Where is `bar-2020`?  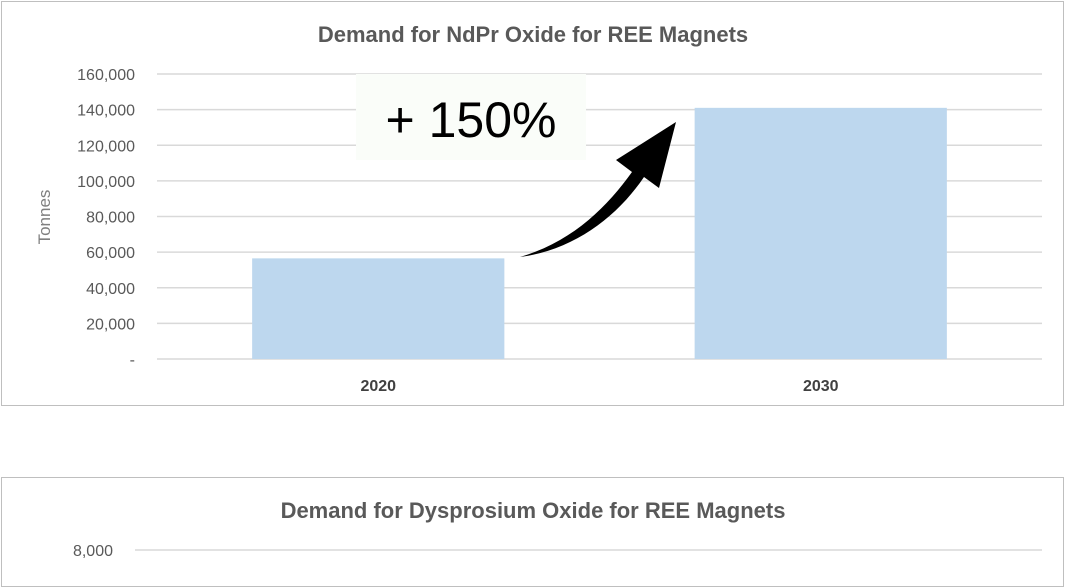
bar-2020 is located at coordinates (378, 308).